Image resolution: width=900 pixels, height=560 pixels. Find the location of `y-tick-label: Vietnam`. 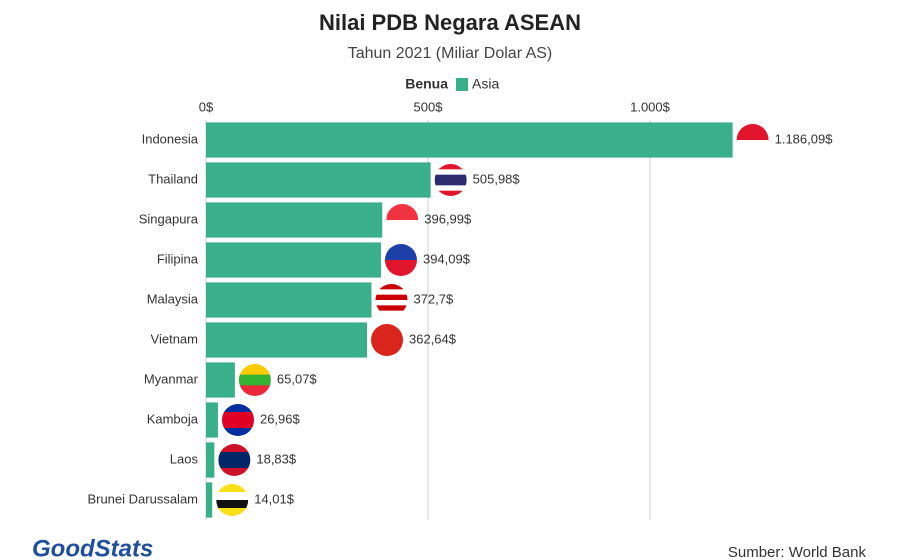

y-tick-label: Vietnam is located at coordinates (174, 338).